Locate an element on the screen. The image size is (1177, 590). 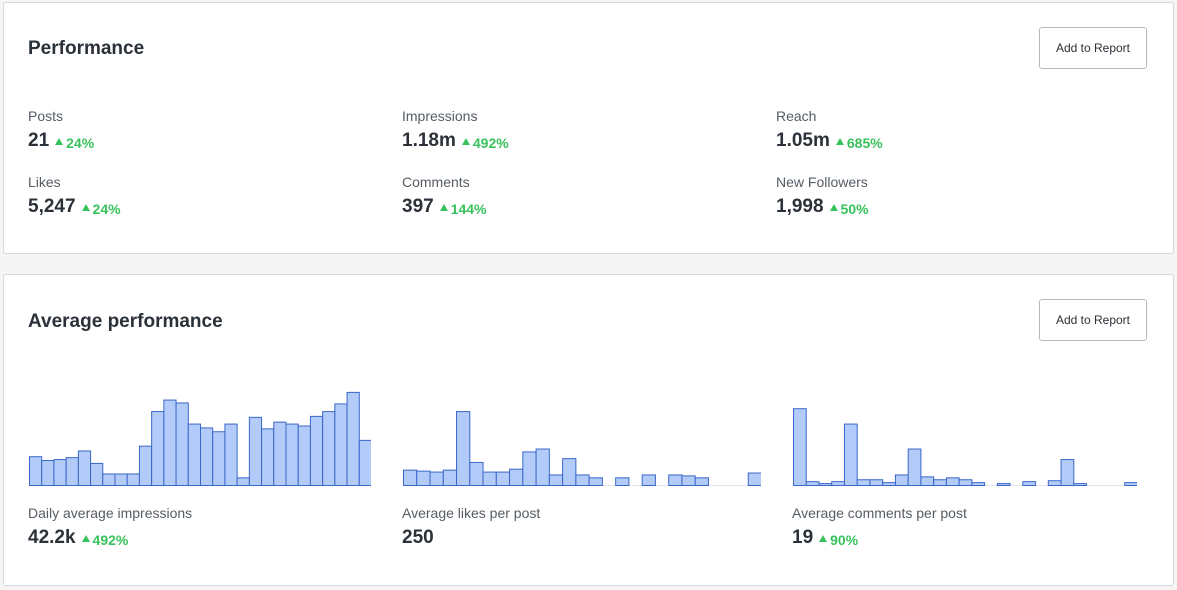
metric-change: 50% is located at coordinates (849, 208).